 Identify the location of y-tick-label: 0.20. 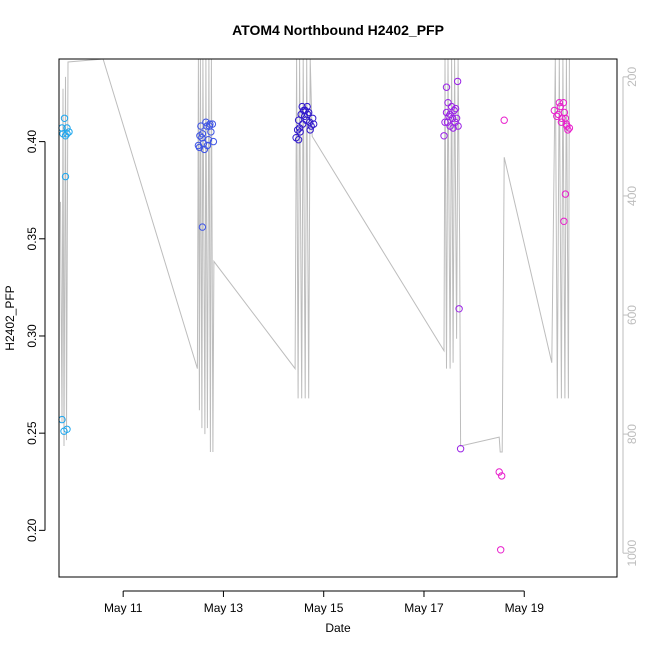
(32, 530).